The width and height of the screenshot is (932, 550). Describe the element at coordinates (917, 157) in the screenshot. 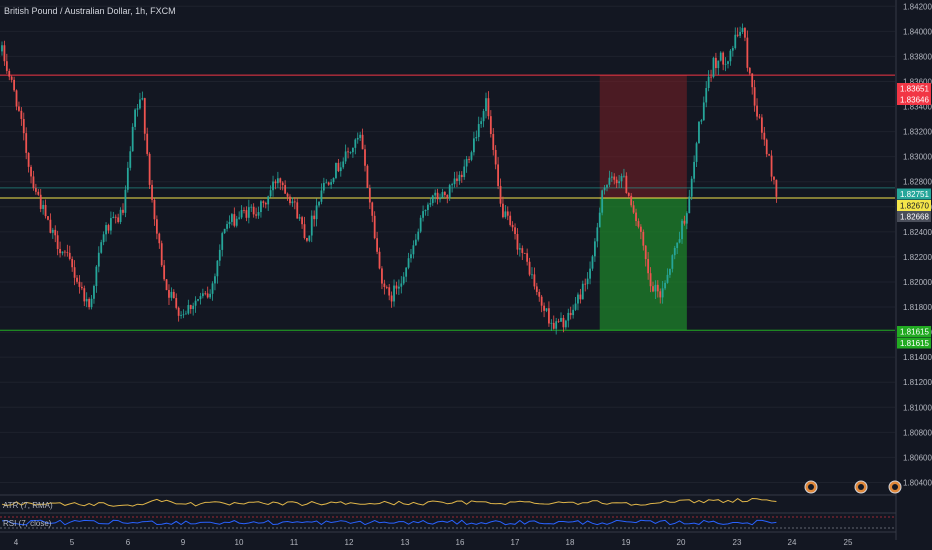

I see `price-tick-label: 1.83000` at that location.